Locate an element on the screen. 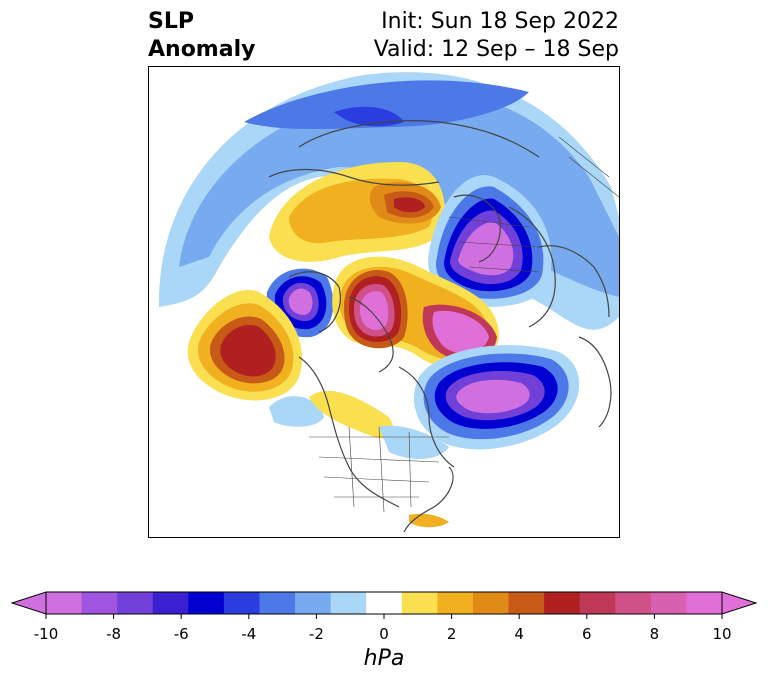 Image resolution: width=768 pixels, height=684 pixels. valid-range: Valid: 12 Sep – 18 Sep is located at coordinates (496, 49).